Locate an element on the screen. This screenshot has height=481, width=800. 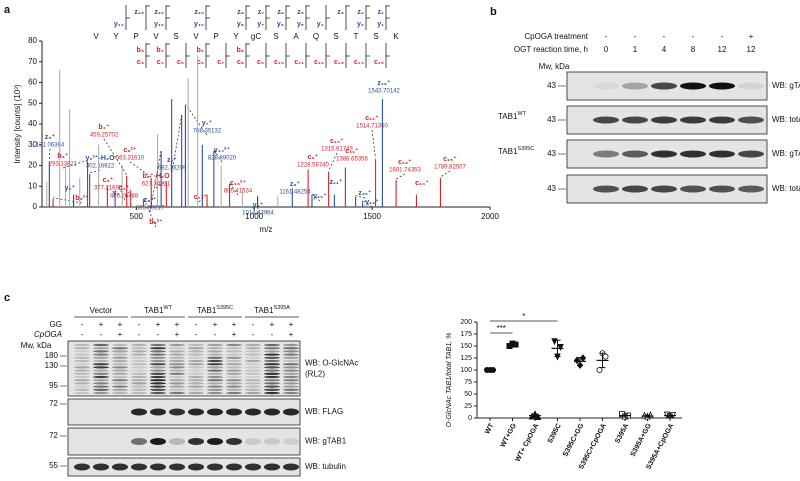
blot-label: WB: FLAG is located at coordinates (324, 411).